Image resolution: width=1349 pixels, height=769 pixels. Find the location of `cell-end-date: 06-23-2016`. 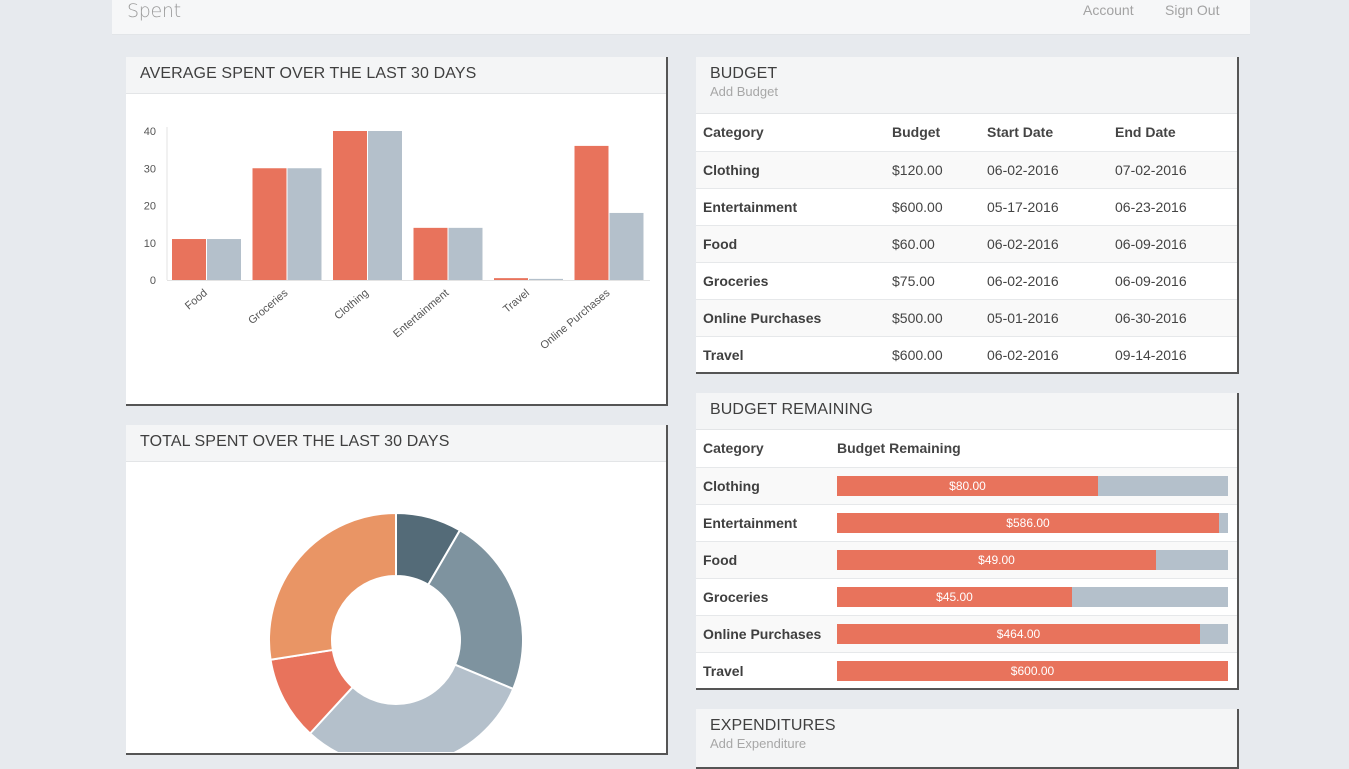

cell-end-date: 06-23-2016 is located at coordinates (1172, 207).